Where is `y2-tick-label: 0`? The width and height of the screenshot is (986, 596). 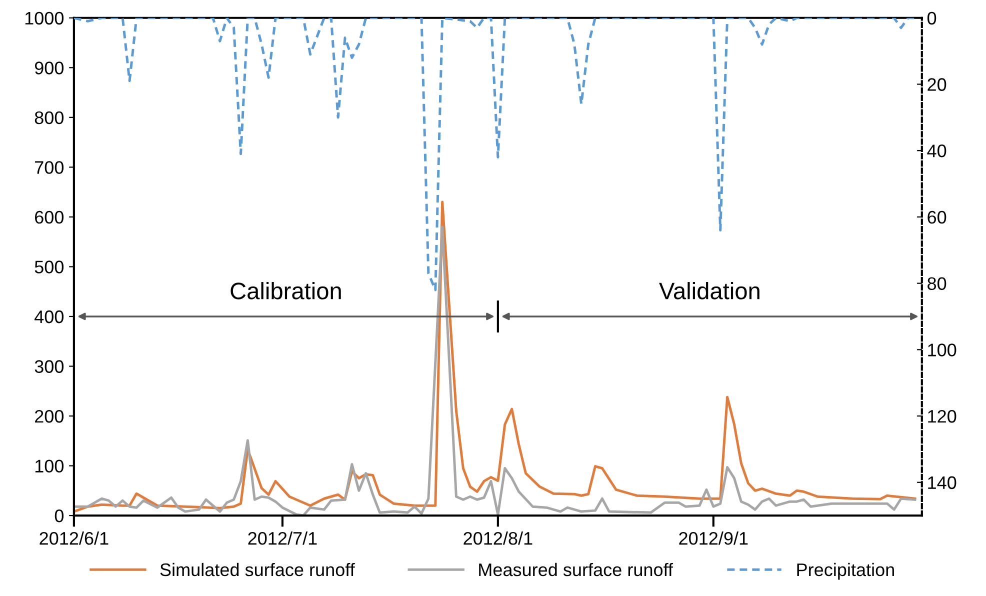
y2-tick-label: 0 is located at coordinates (931, 18).